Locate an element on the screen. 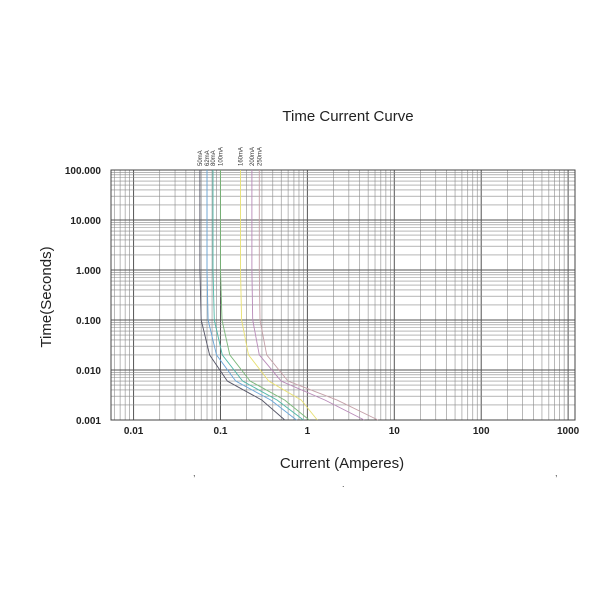  series-label-200mA: 200mA is located at coordinates (253, 156).